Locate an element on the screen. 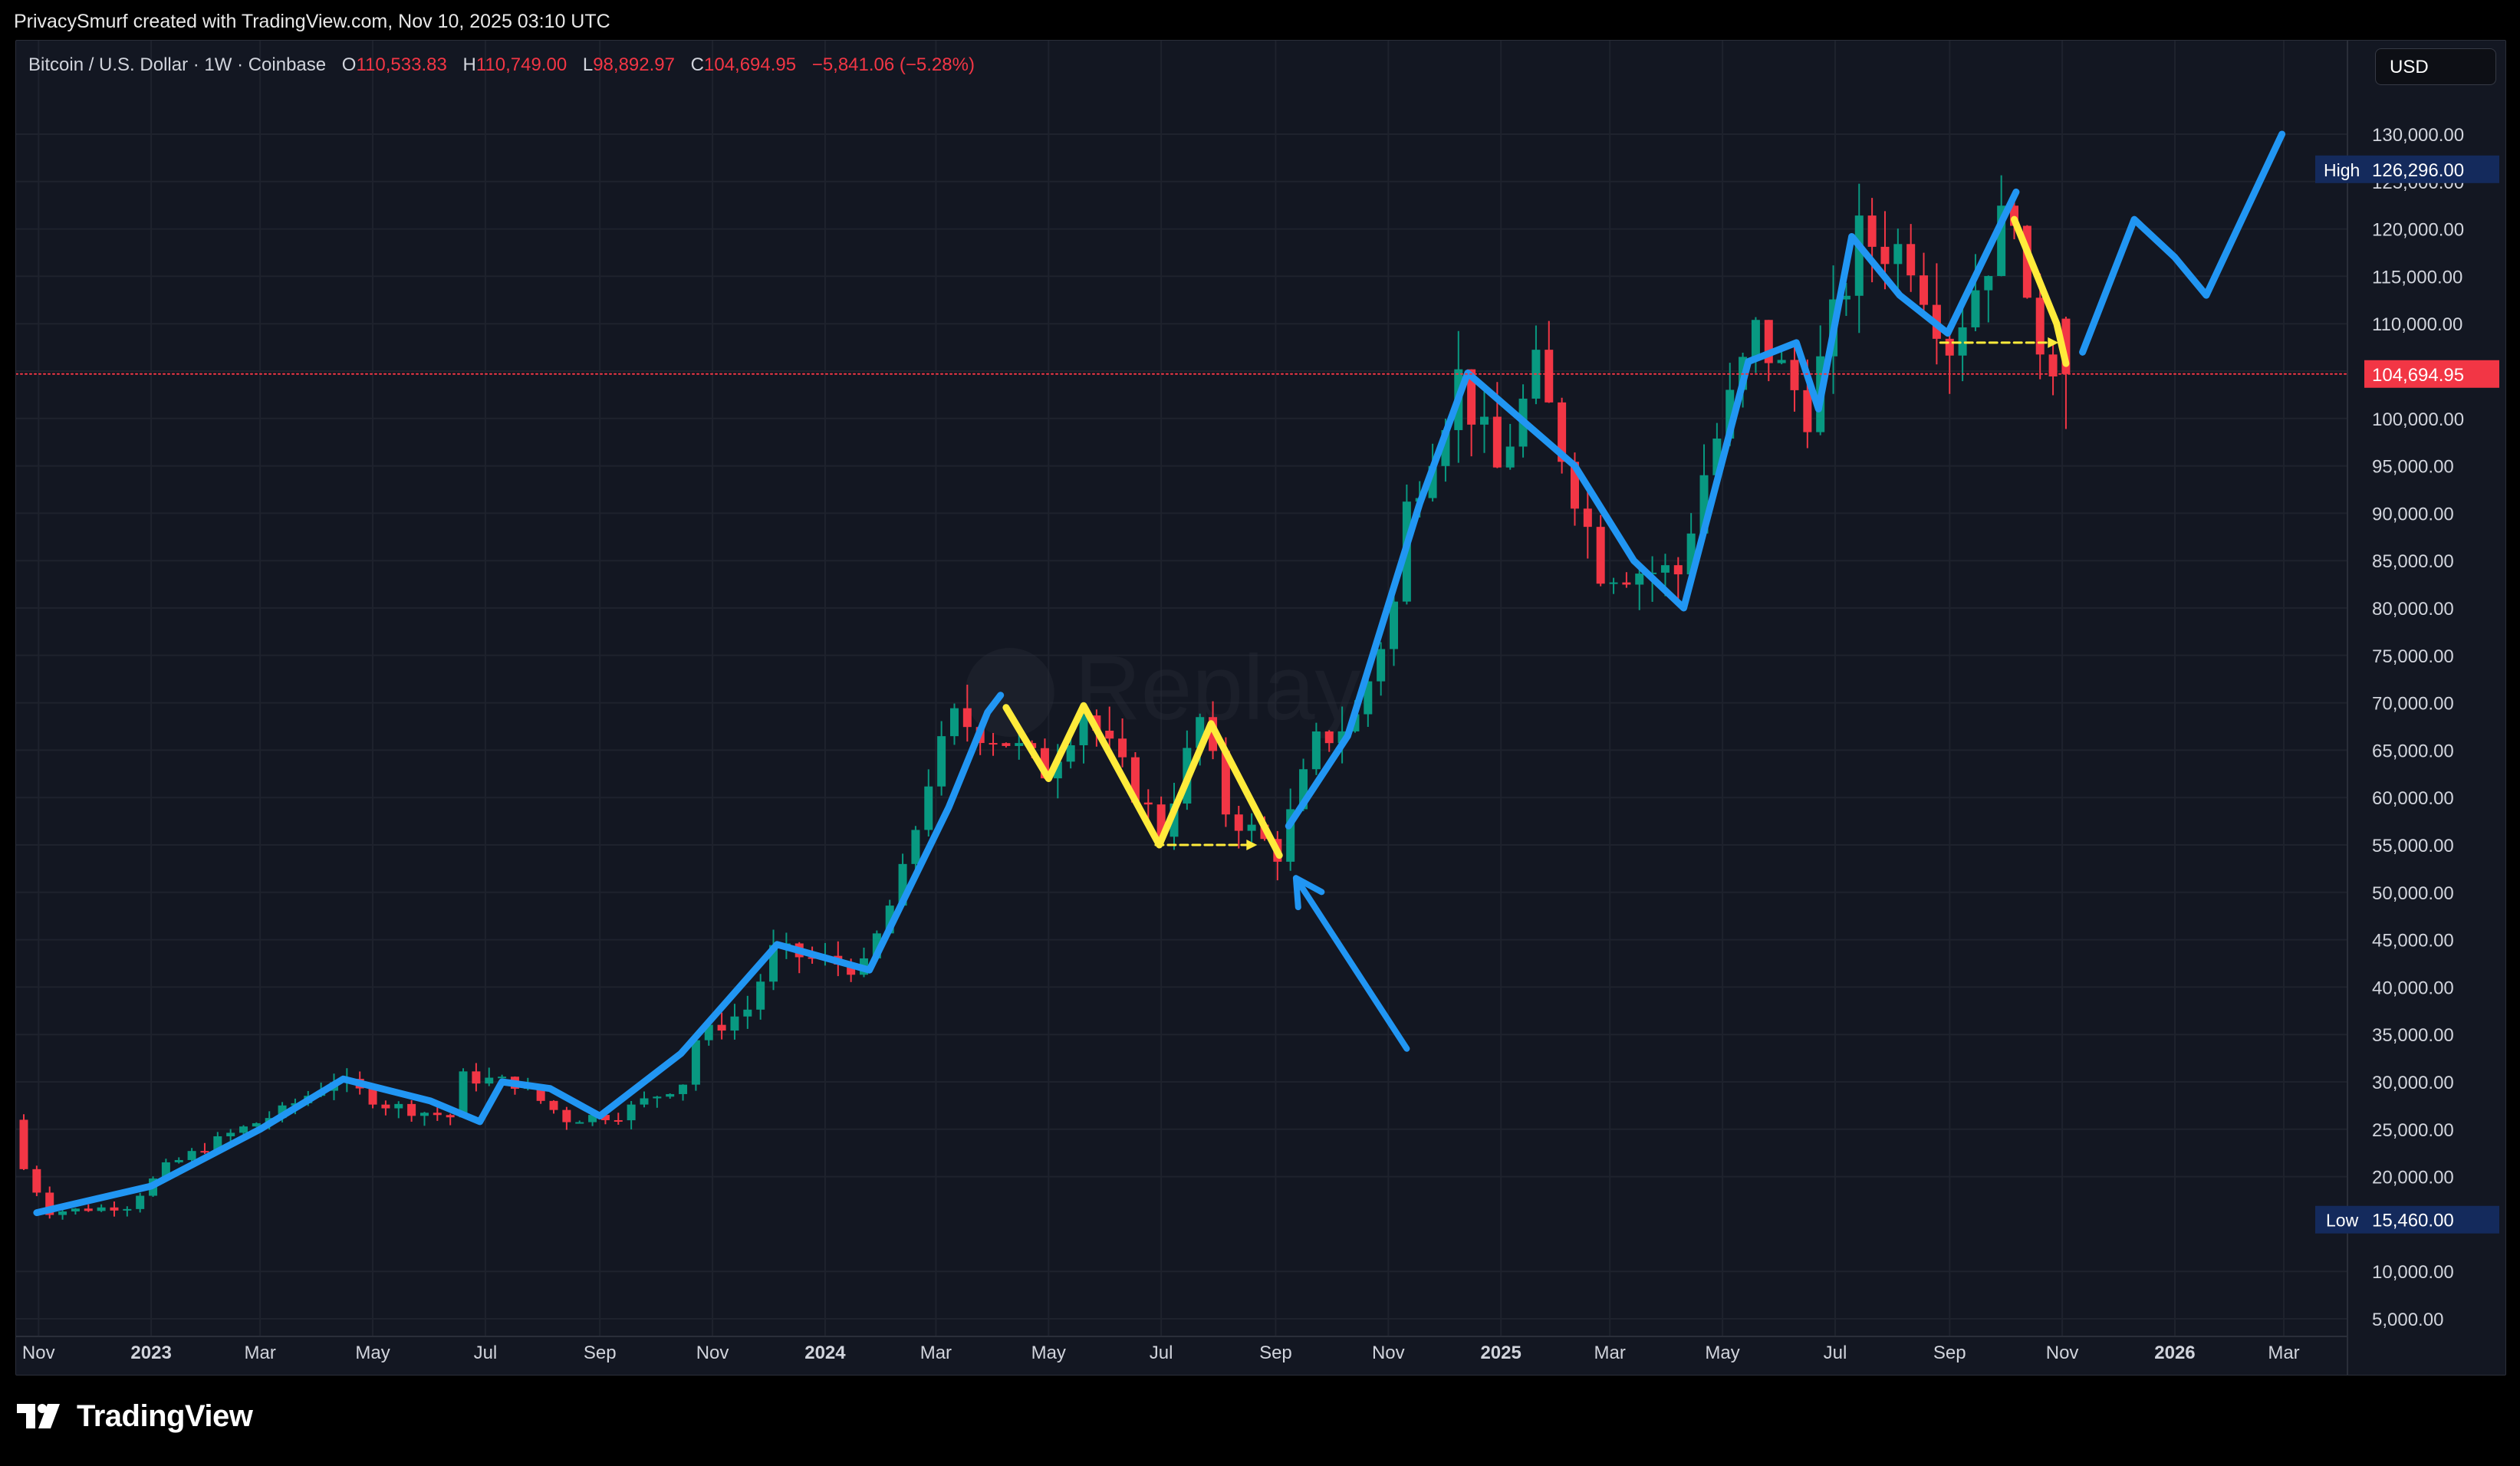  projection-line is located at coordinates (2182, 243).